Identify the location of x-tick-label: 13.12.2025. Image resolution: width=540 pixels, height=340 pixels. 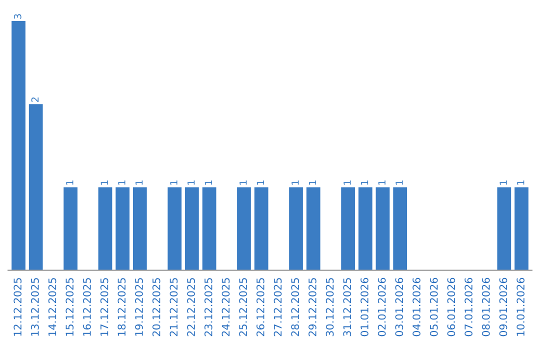
(34, 307).